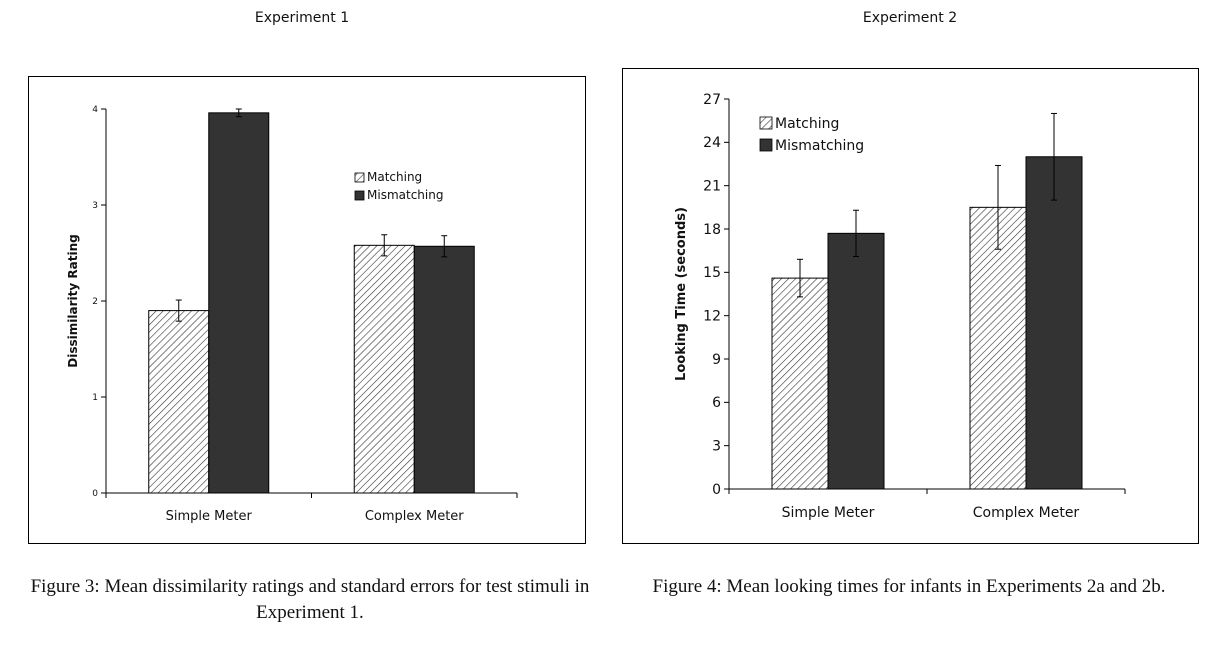 The width and height of the screenshot is (1211, 646). Describe the element at coordinates (73, 300) in the screenshot. I see `y-axis-title: Dissimilarity Rating` at that location.